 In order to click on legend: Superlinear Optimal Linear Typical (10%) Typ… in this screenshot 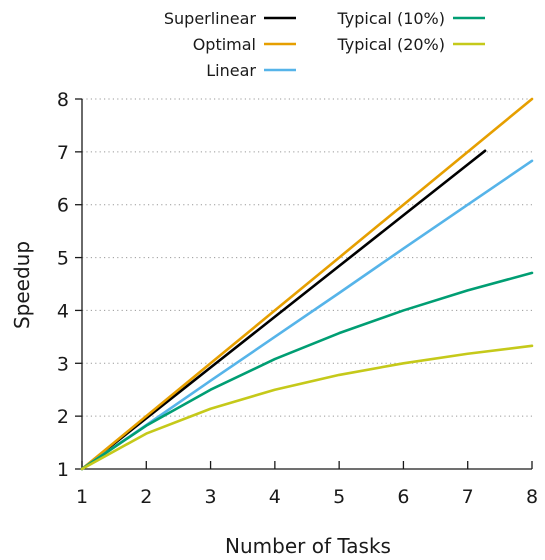, I will do `click(324, 44)`.